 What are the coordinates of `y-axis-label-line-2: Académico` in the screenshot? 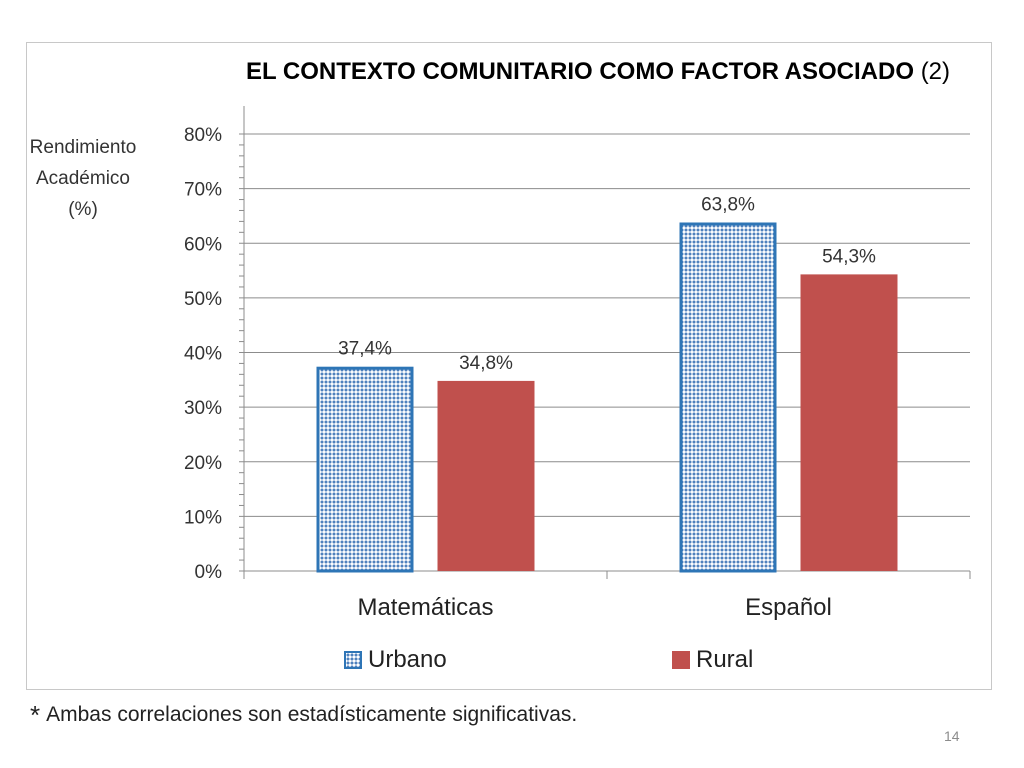 It's located at (83, 178).